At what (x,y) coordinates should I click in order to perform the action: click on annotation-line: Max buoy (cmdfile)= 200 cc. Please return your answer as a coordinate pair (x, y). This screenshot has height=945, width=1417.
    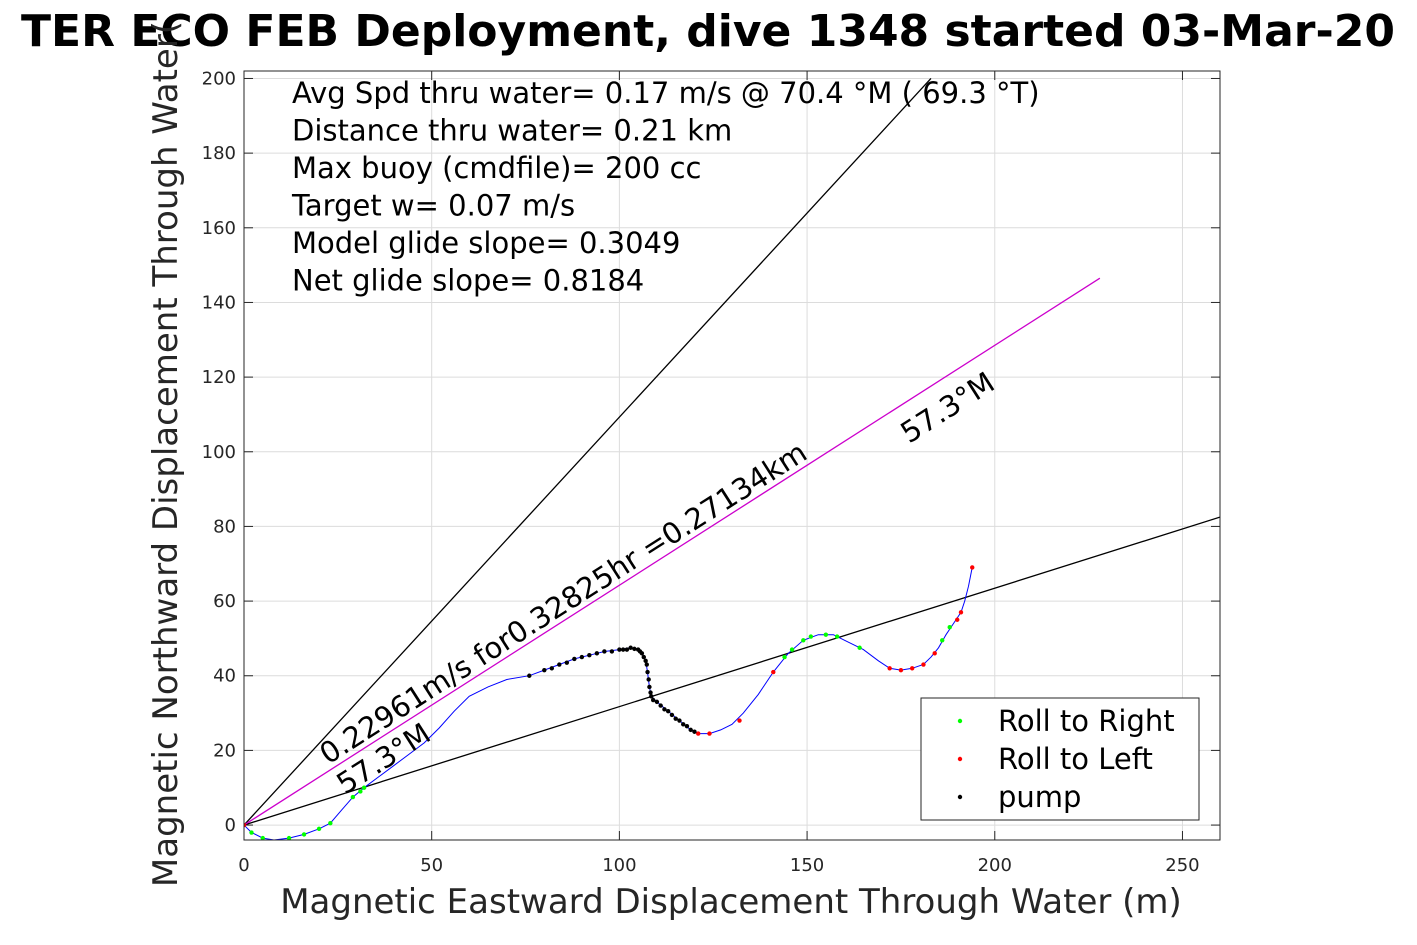
    Looking at the image, I should click on (496, 168).